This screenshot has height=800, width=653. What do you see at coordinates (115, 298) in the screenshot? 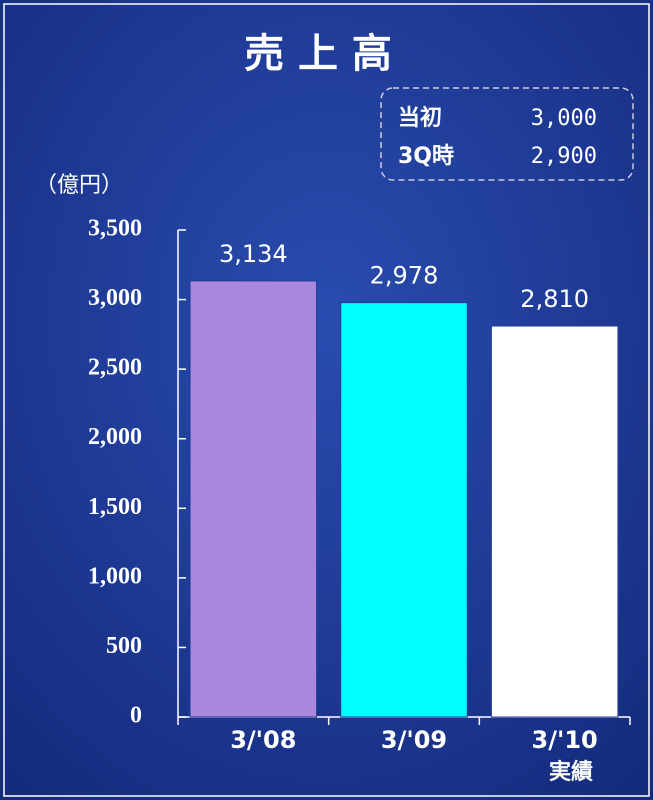
I see `y-tick-label: 3,000` at bounding box center [115, 298].